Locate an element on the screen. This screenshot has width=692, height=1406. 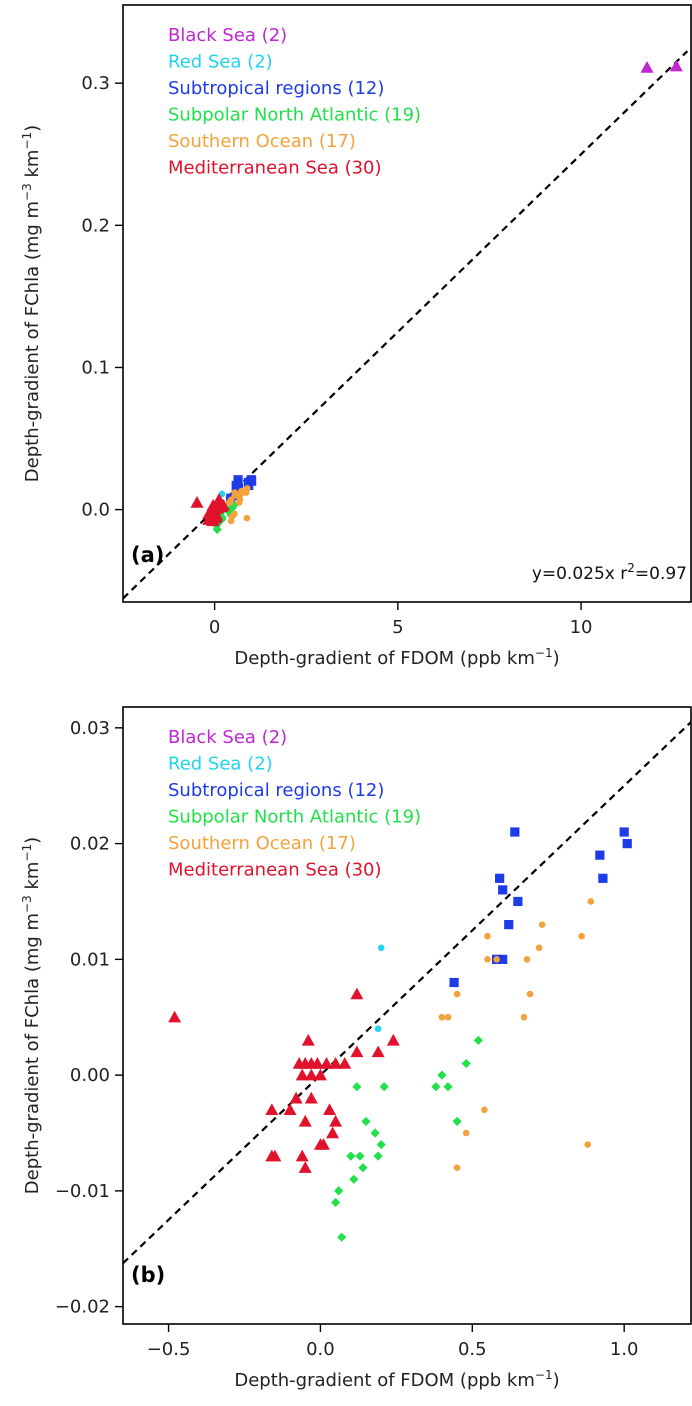
series-subpolar is located at coordinates (407, 1138).